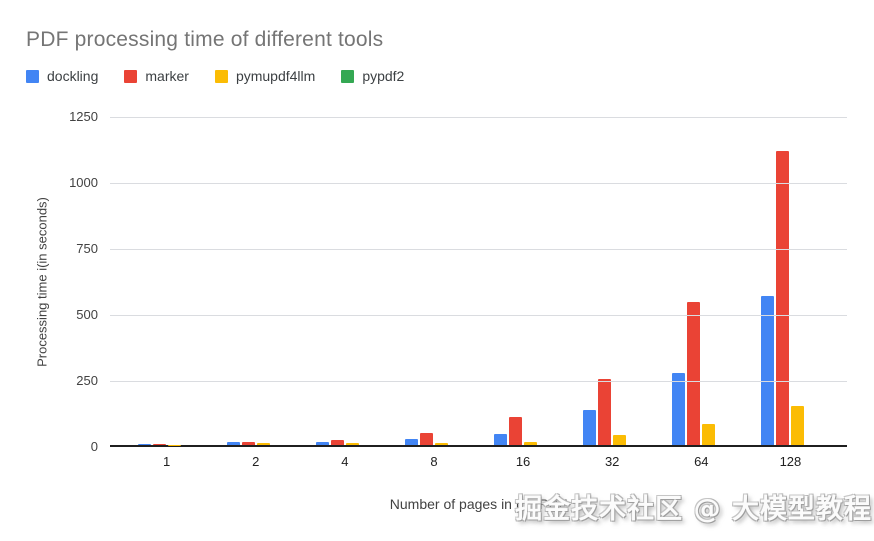 The height and width of the screenshot is (541, 874). What do you see at coordinates (345, 461) in the screenshot?
I see `x-tick-label-4: 4` at bounding box center [345, 461].